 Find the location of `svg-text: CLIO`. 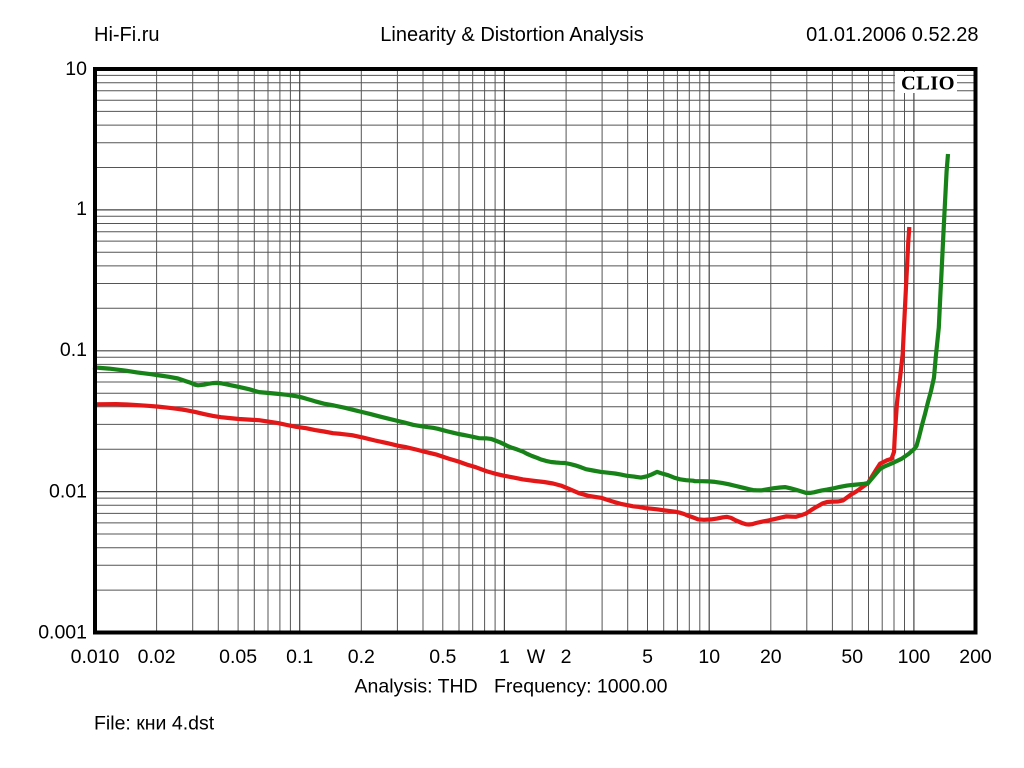

svg-text: CLIO is located at coordinates (928, 84).